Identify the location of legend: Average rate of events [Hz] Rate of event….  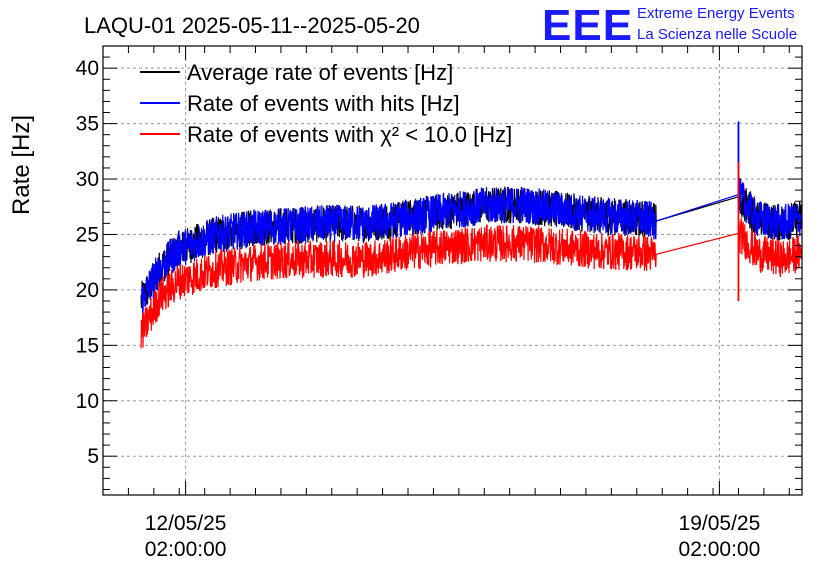
(326, 103).